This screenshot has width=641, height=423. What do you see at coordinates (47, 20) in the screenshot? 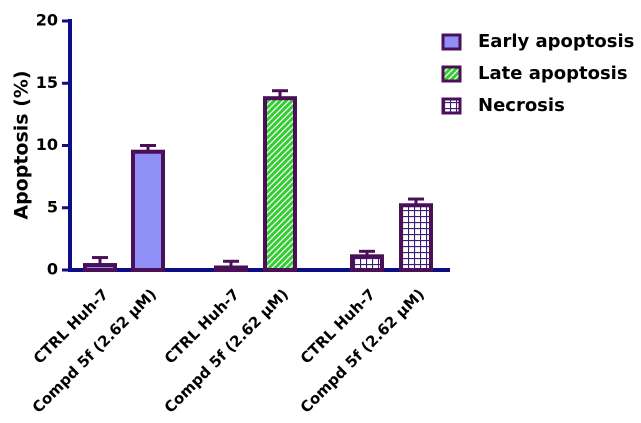
I see `y-tick-label: 20` at bounding box center [47, 20].